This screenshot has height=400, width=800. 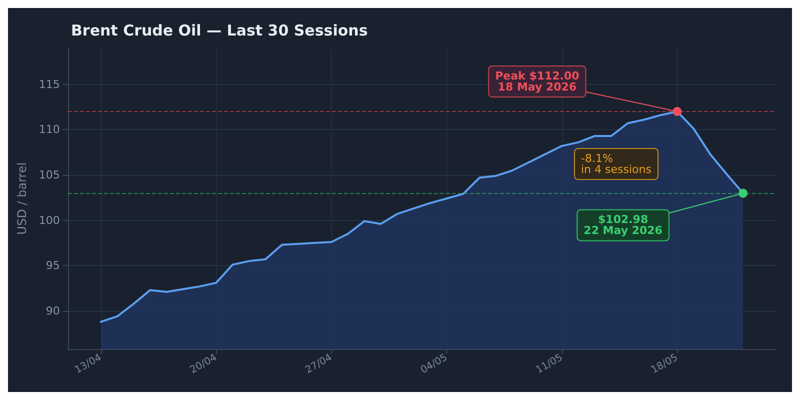 What do you see at coordinates (49, 175) in the screenshot?
I see `y-tick-label: 105` at bounding box center [49, 175].